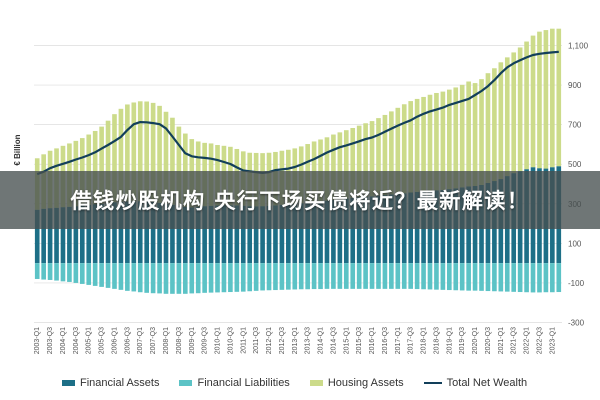  Describe the element at coordinates (205, 340) in the screenshot. I see `x-tick-label: 2009-Q3` at that location.